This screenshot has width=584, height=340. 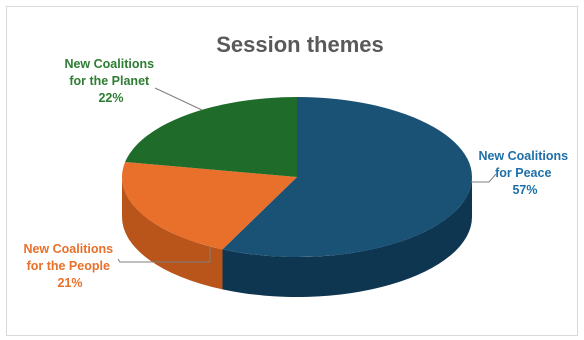 I want to click on slice-label-planet-percent: 22%, so click(x=110, y=98).